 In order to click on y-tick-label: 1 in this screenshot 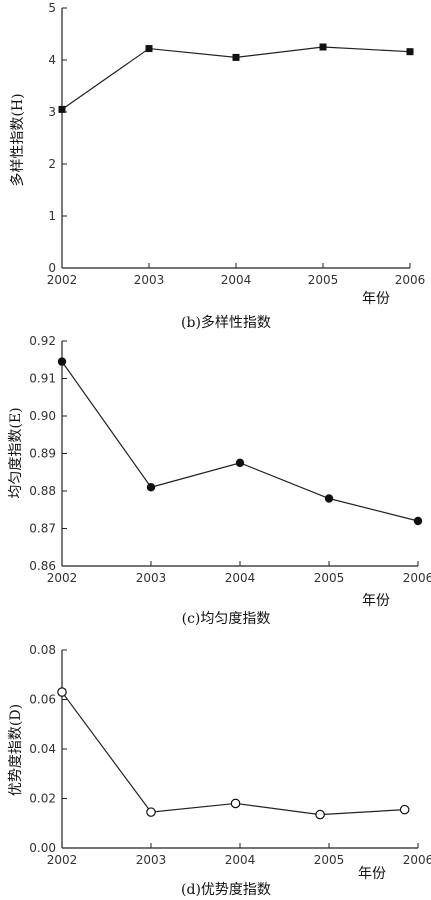, I will do `click(52, 216)`.